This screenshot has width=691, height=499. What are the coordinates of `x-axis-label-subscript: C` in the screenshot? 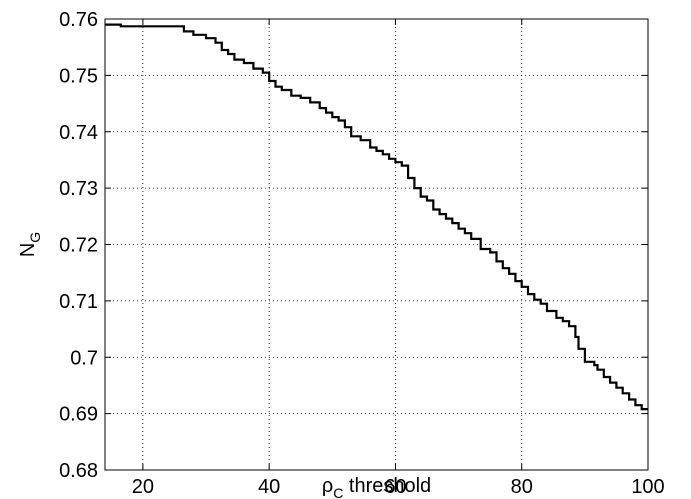 It's located at (338, 492).